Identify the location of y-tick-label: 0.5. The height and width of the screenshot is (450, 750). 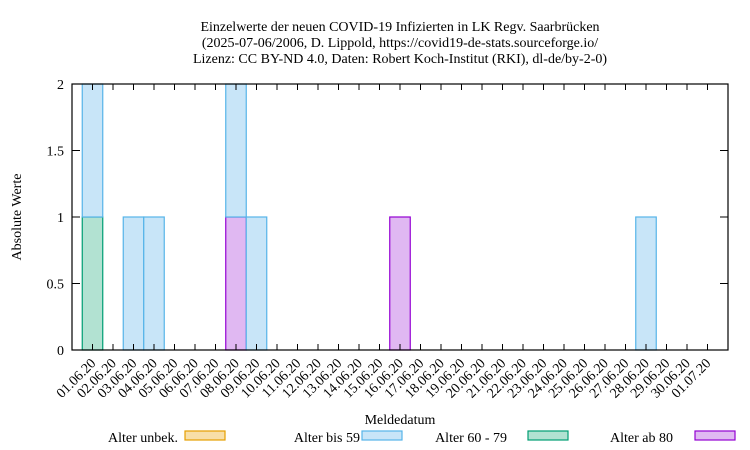
(56, 285).